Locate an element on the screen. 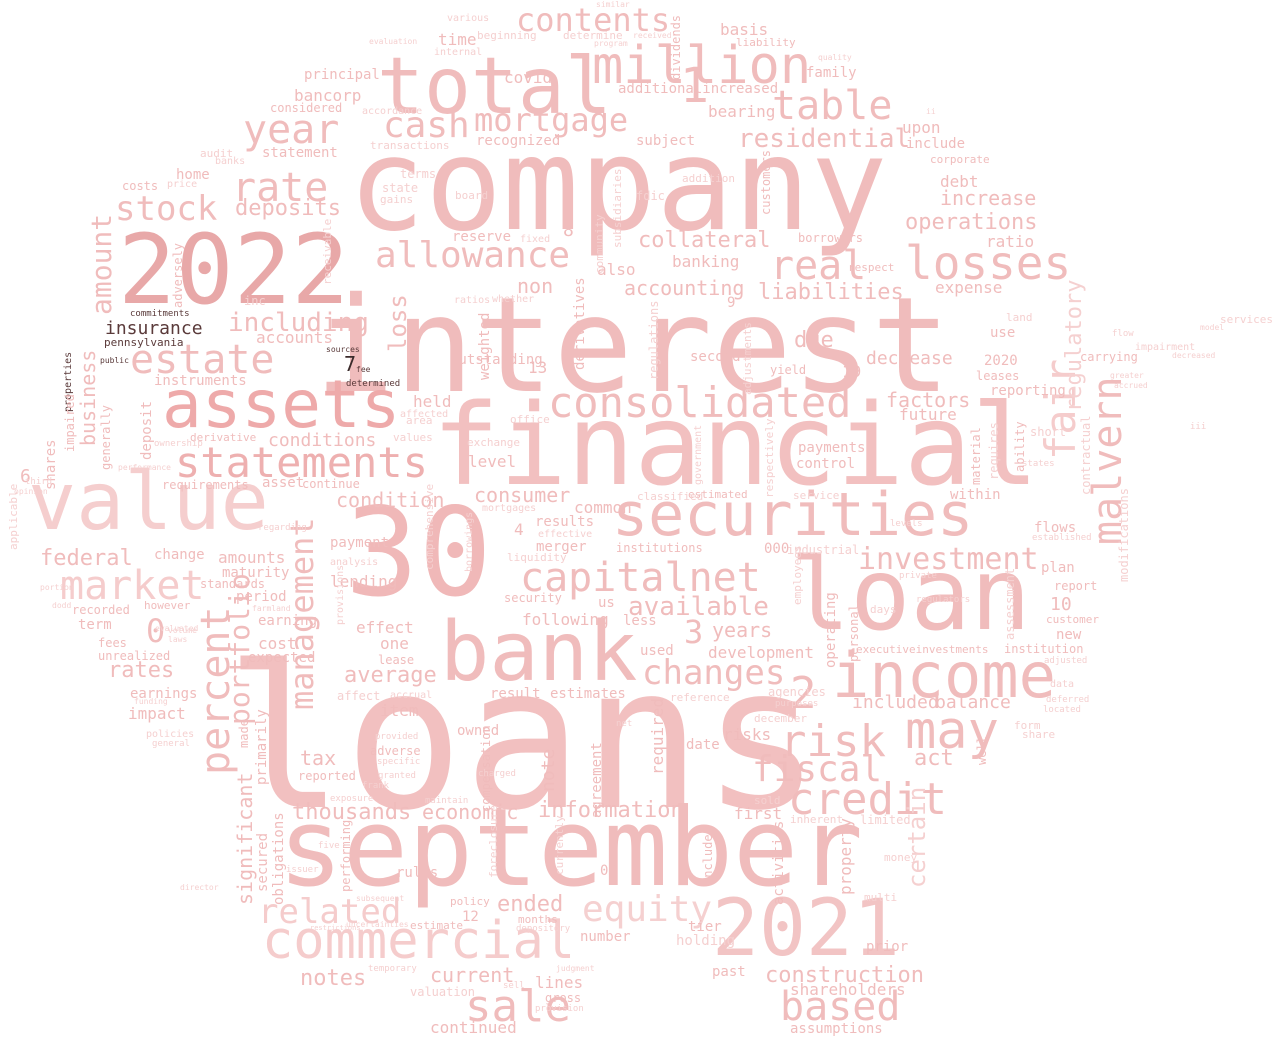 This screenshot has height=1042, width=1280. word-classified: classified is located at coordinates (670, 496).